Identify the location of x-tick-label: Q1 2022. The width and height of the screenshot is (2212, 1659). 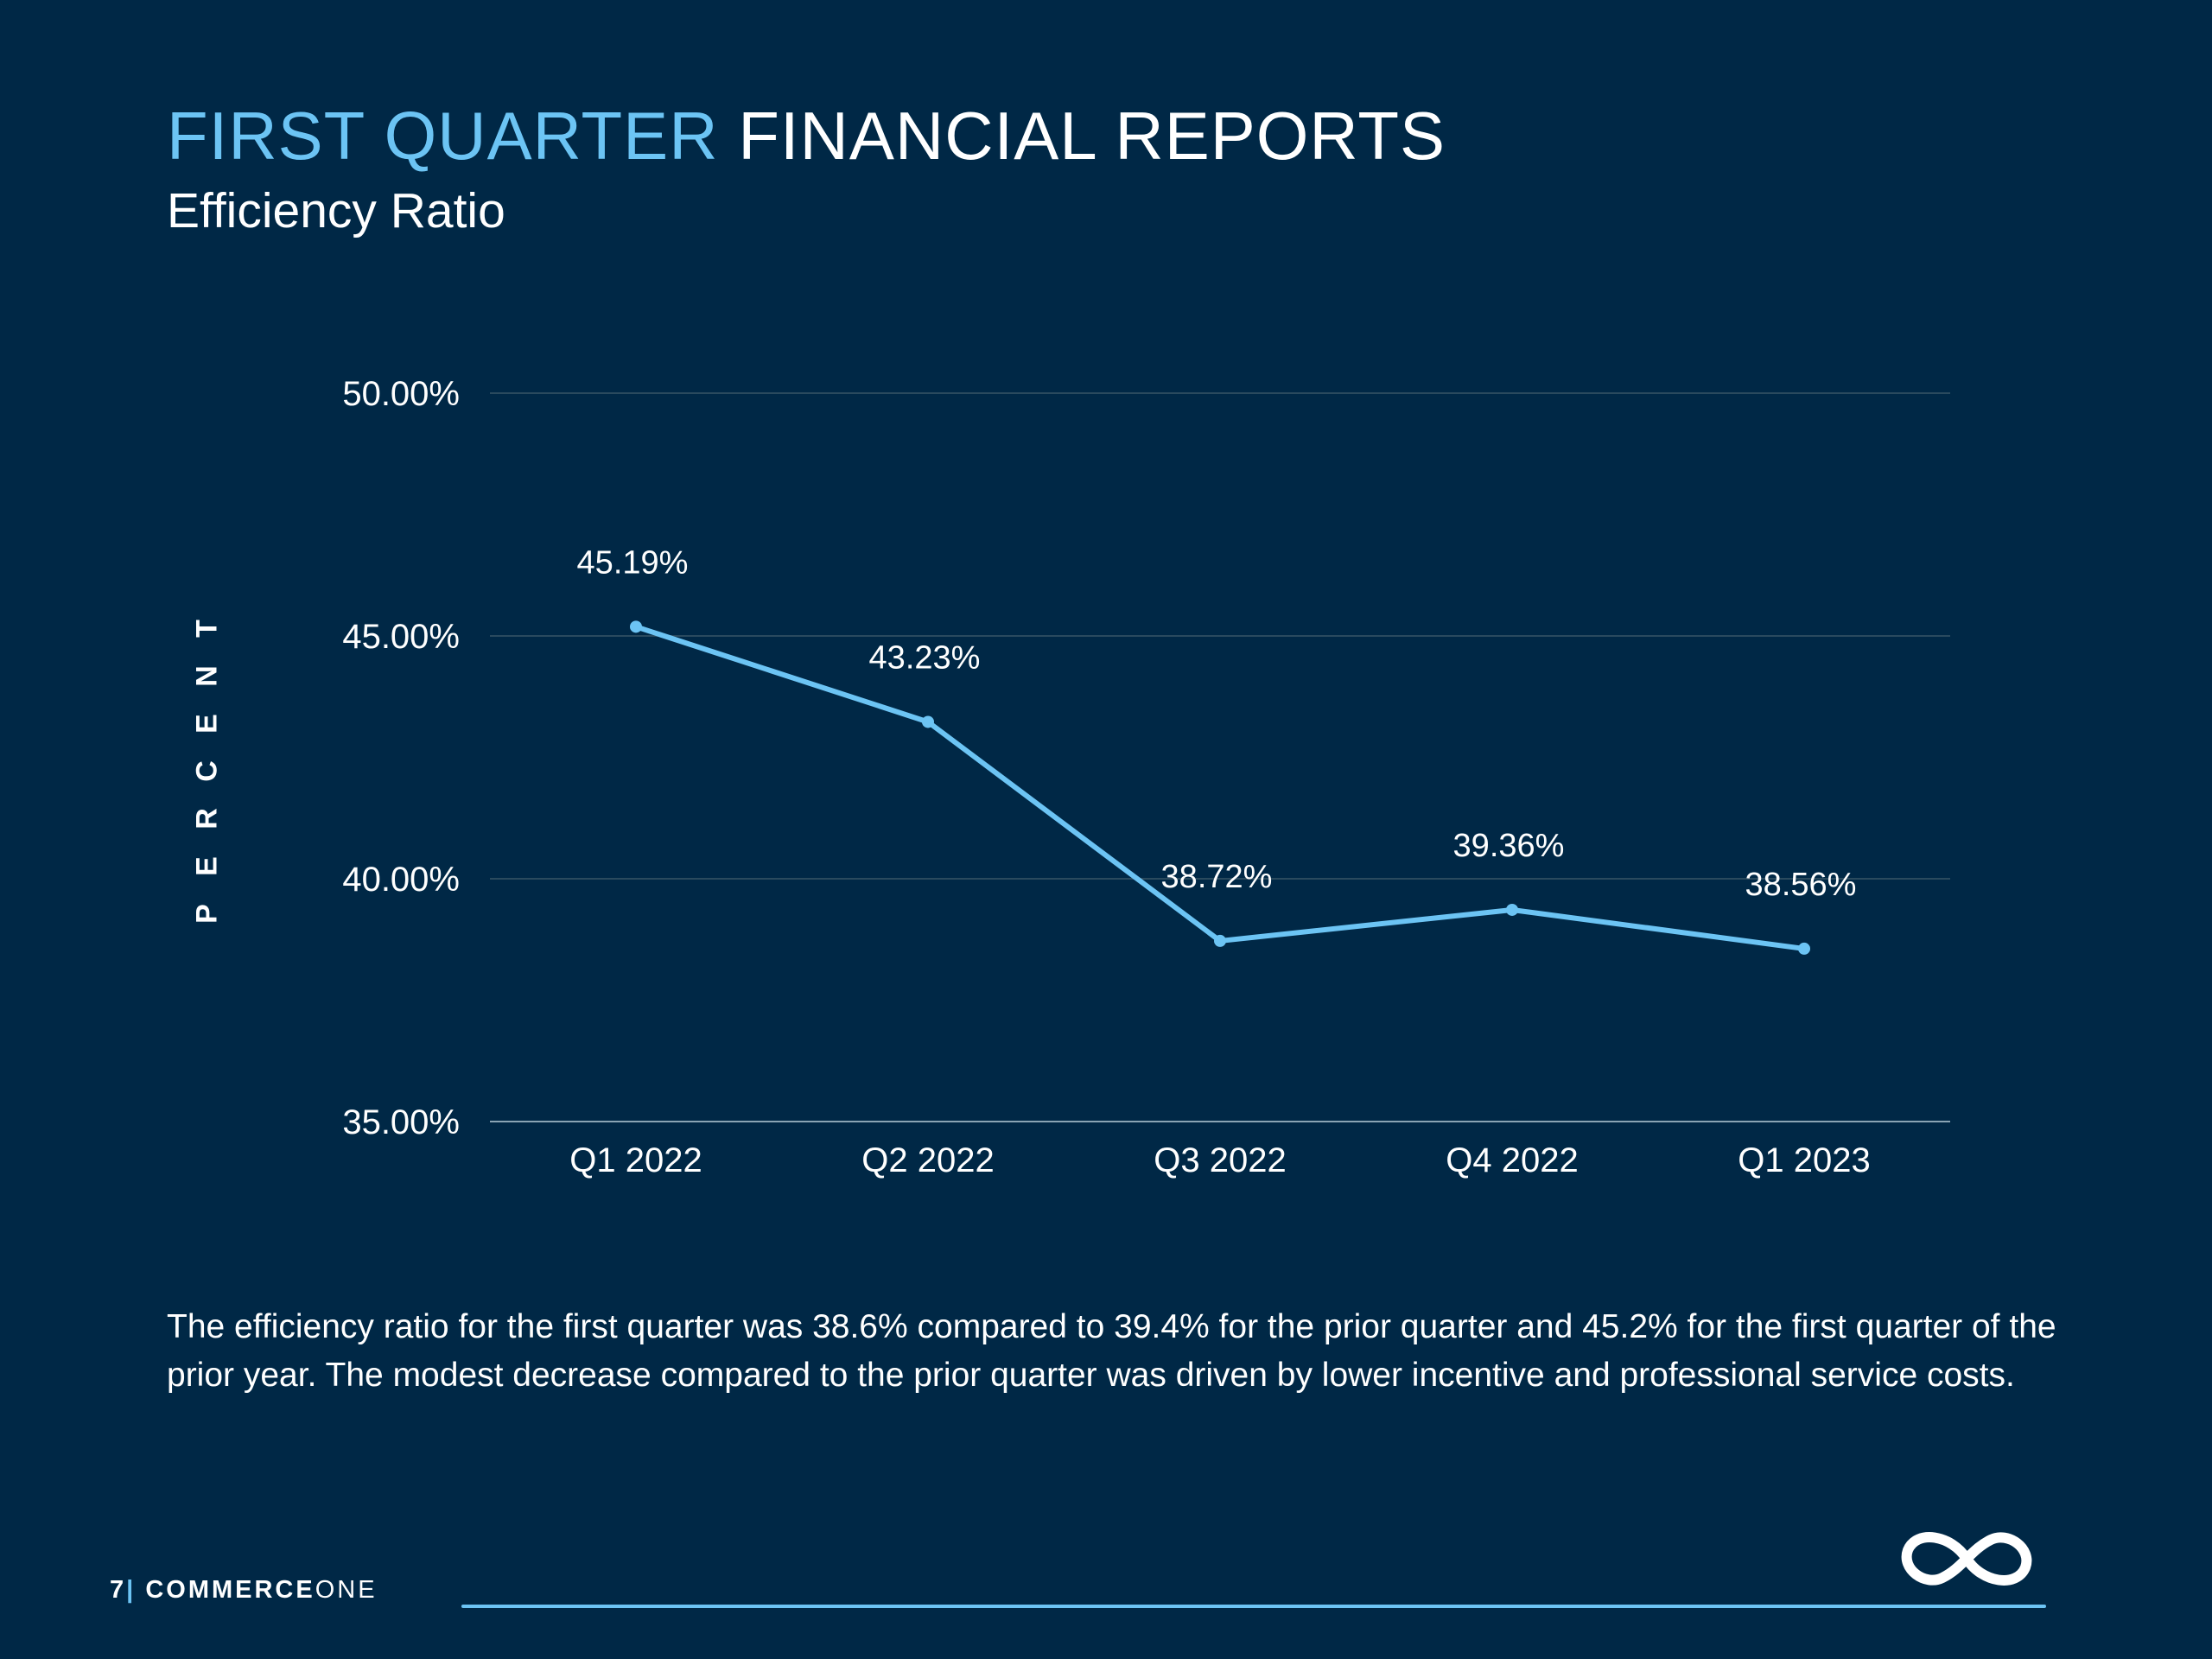
(635, 1160).